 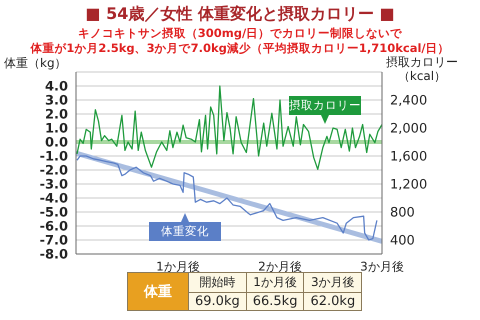 What do you see at coordinates (275, 301) in the screenshot?
I see `text: 66.5kg` at bounding box center [275, 301].